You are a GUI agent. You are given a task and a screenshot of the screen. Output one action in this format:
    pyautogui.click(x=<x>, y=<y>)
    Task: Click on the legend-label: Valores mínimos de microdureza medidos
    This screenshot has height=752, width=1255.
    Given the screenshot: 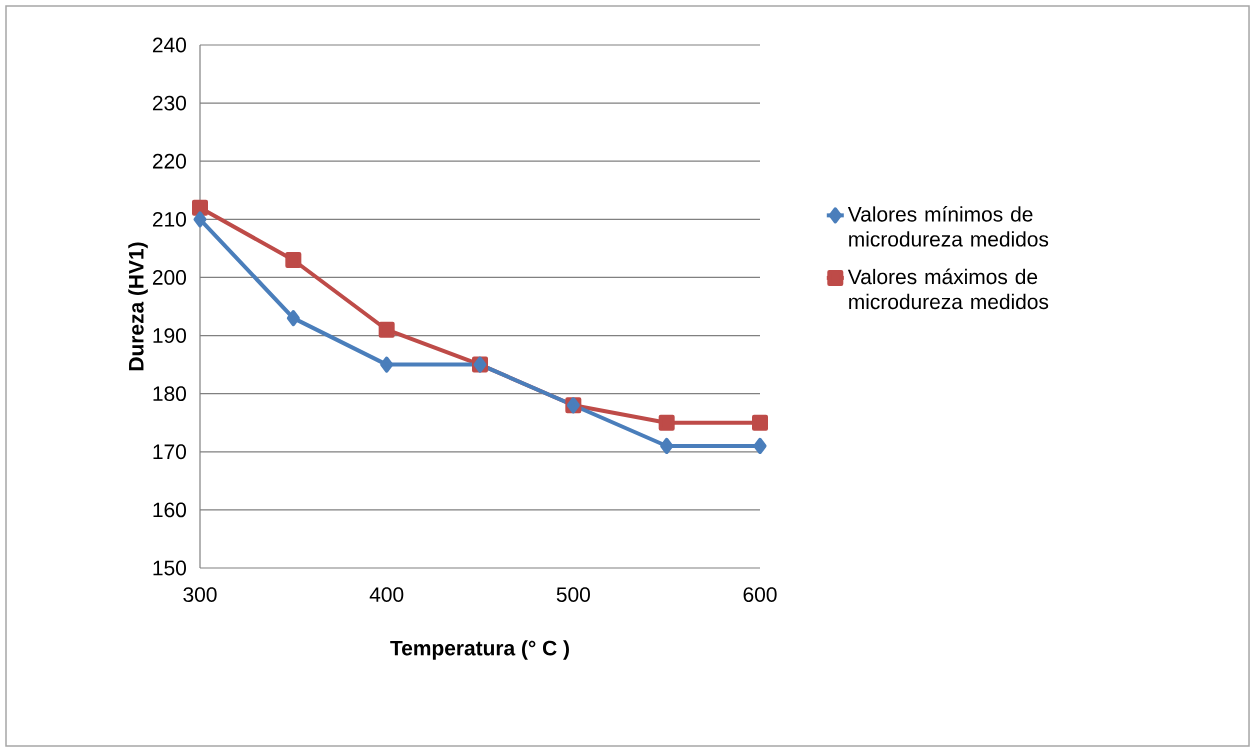 What is the action you would take?
    pyautogui.click(x=948, y=226)
    